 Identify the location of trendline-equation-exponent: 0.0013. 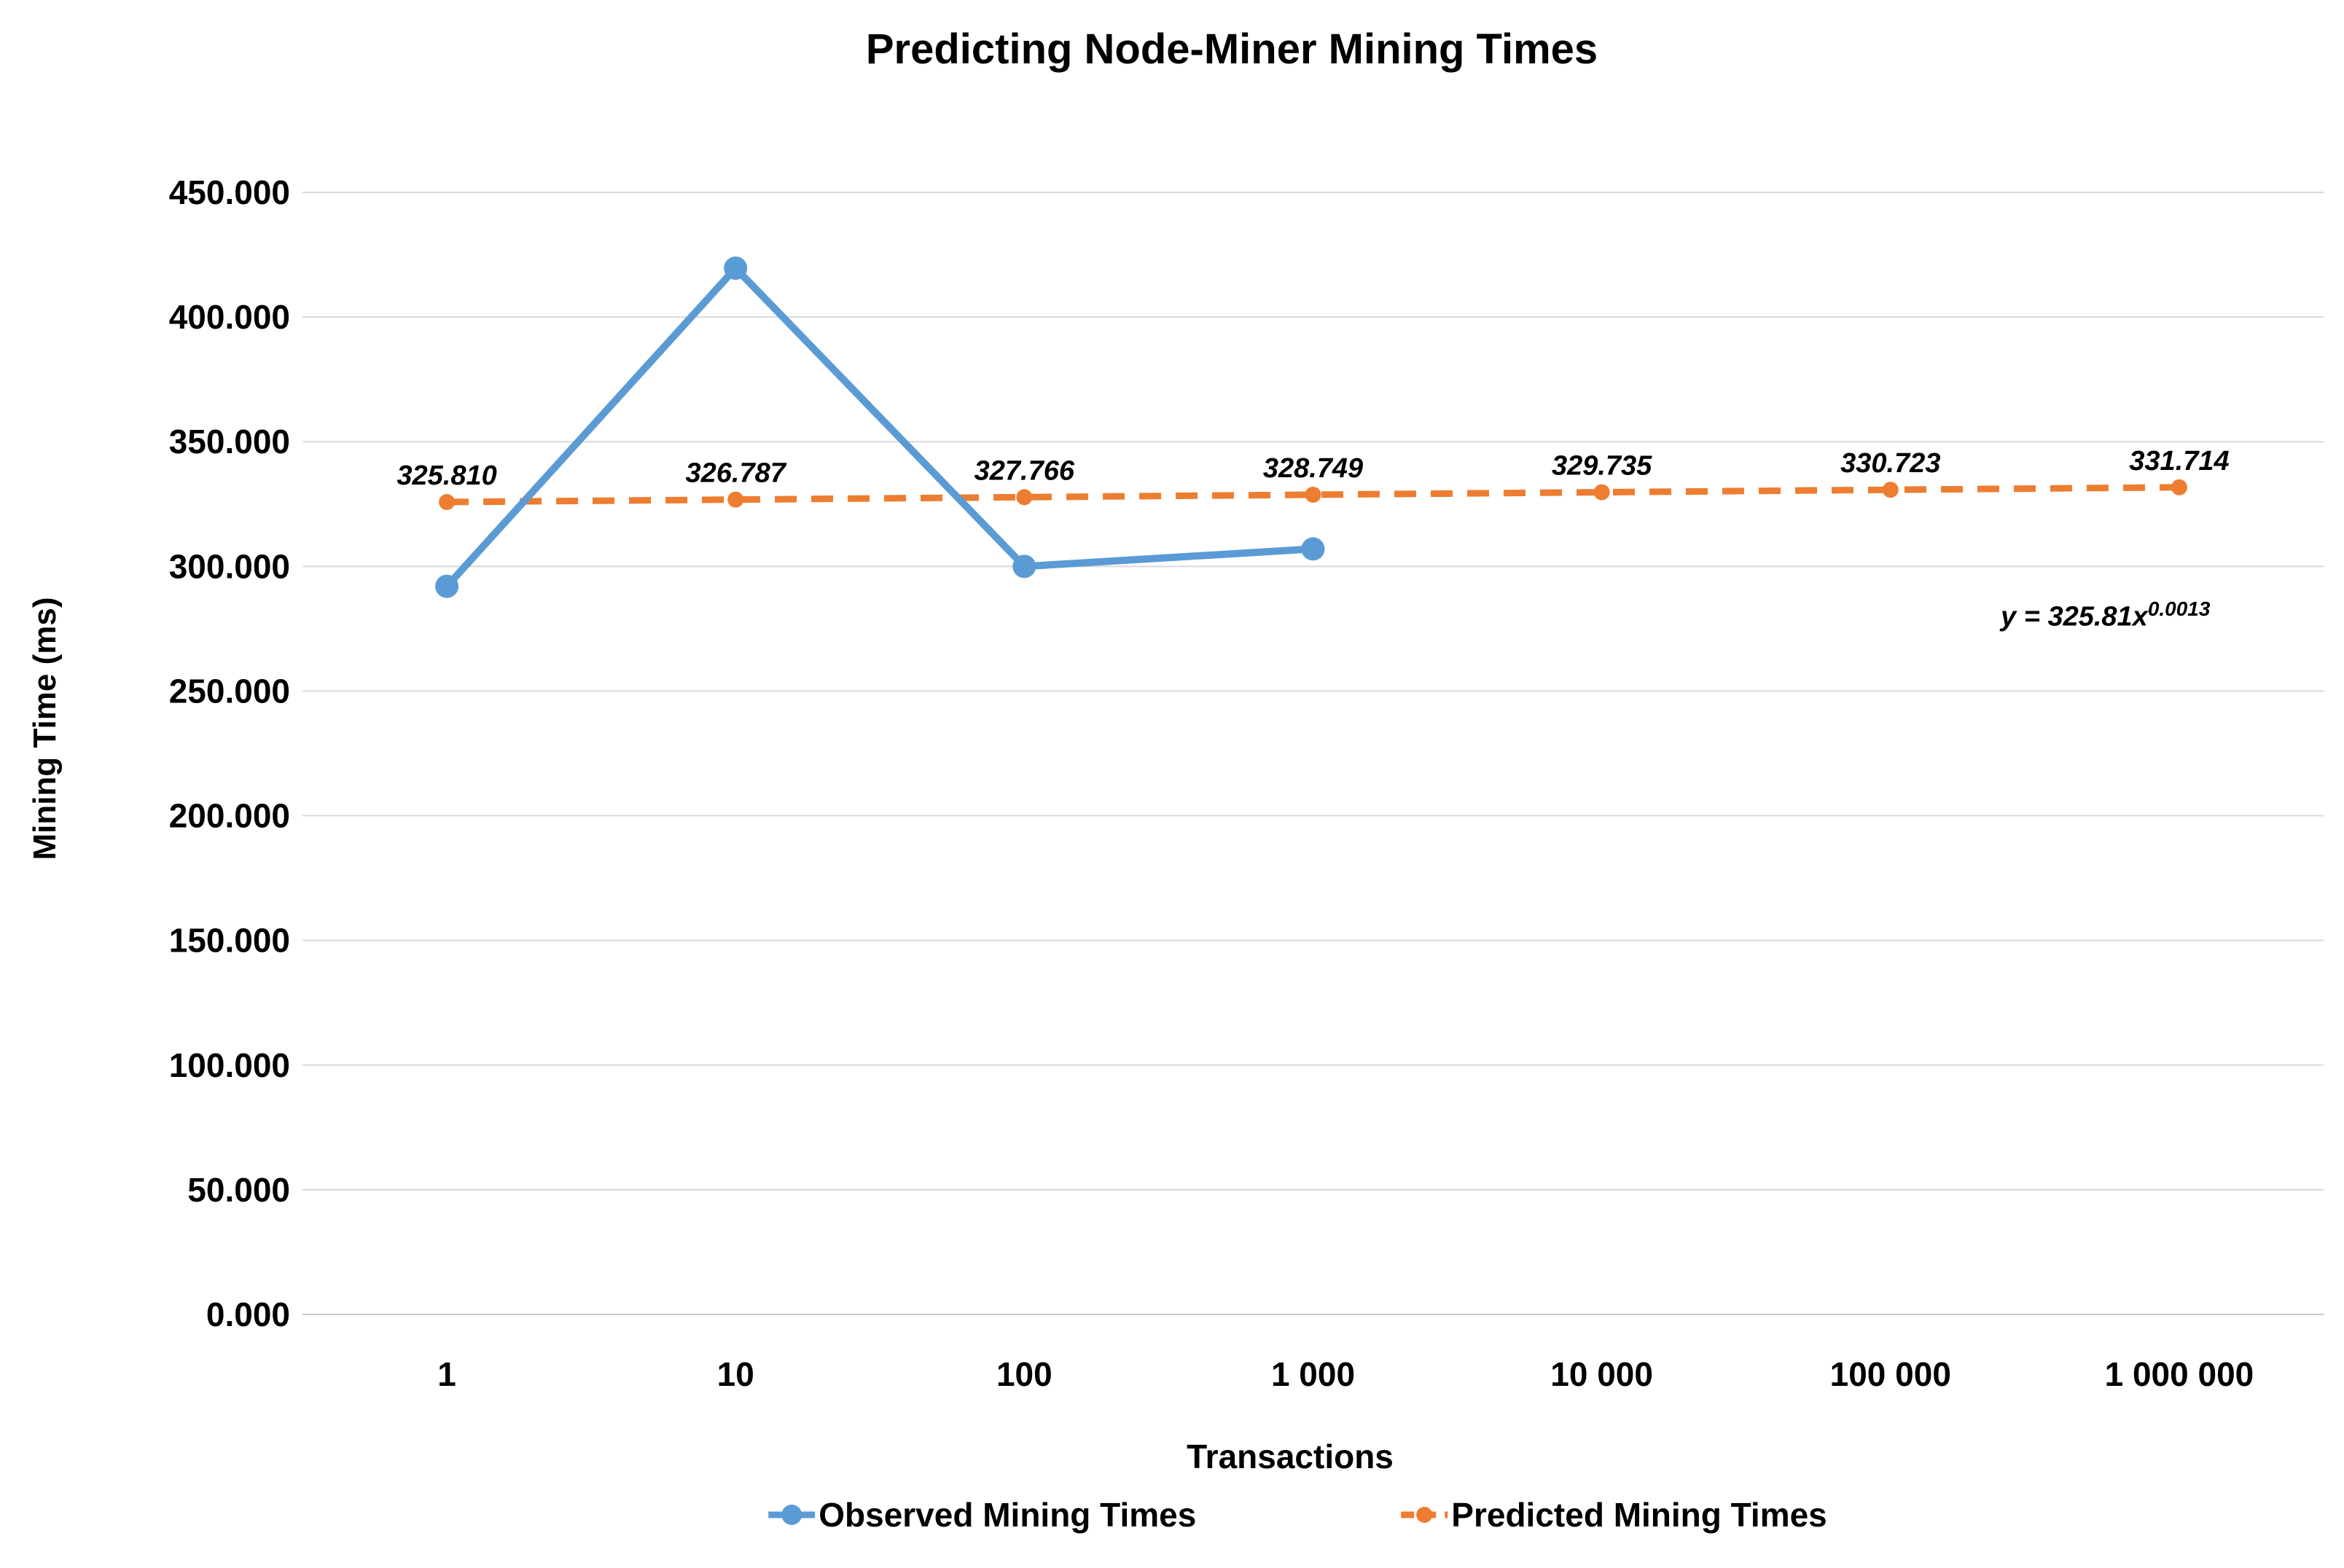
(2179, 608).